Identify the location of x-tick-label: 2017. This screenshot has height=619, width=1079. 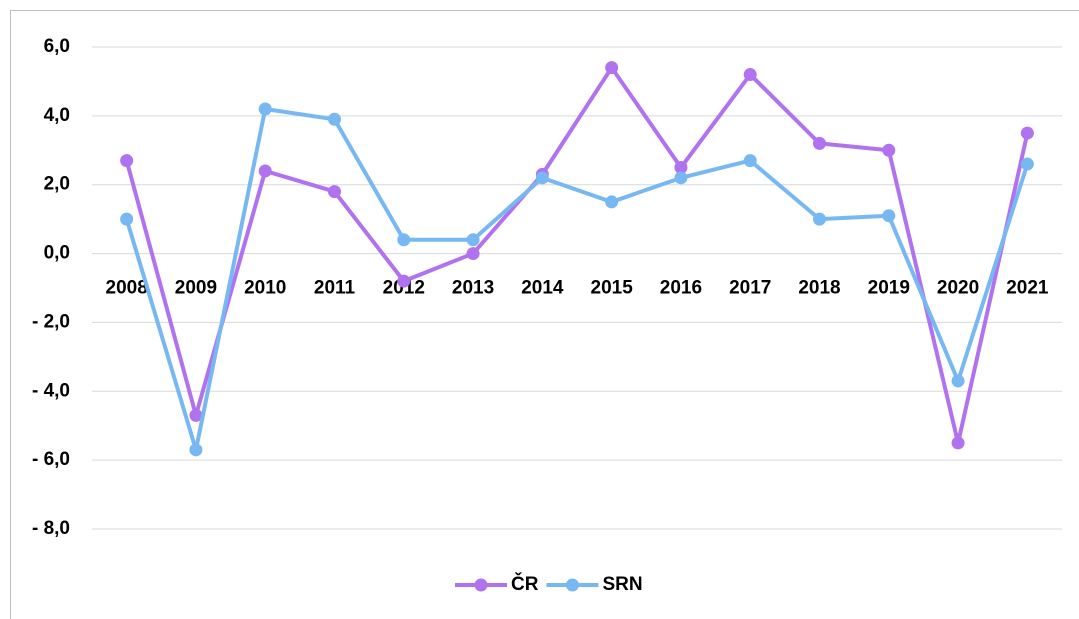
(750, 288).